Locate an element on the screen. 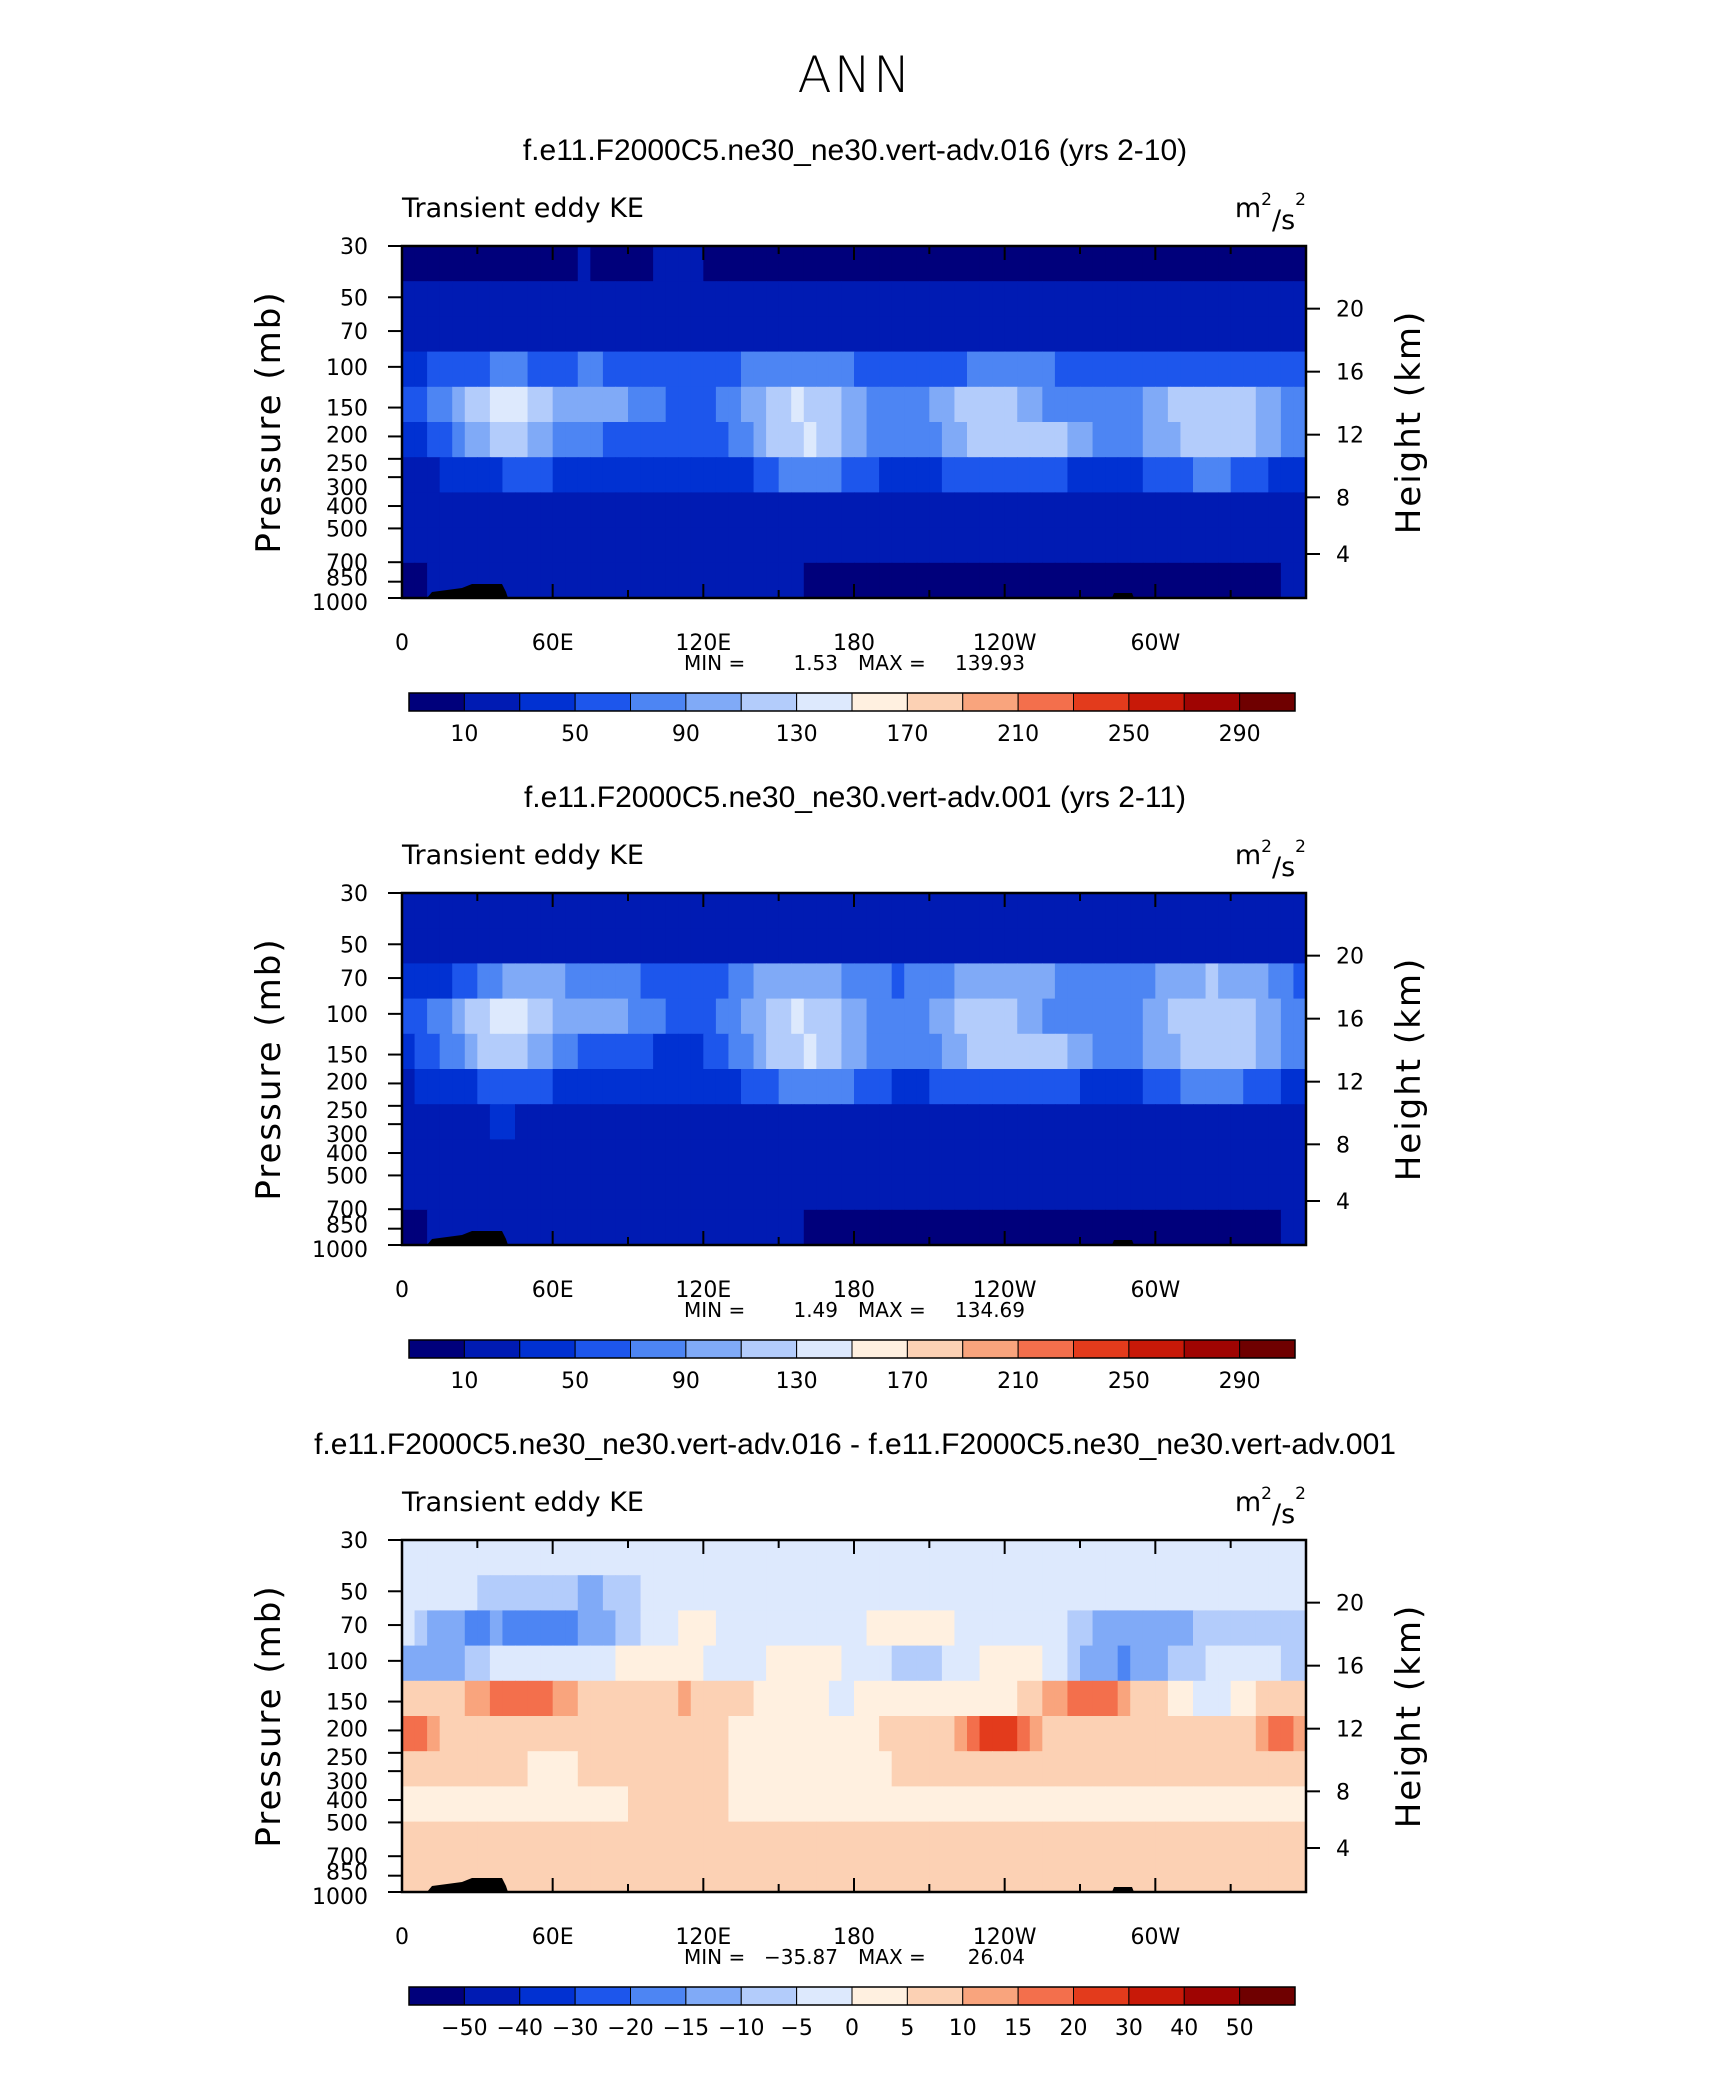 This screenshot has width=1710, height=2074. colorbar-label: 50 is located at coordinates (1240, 2028).